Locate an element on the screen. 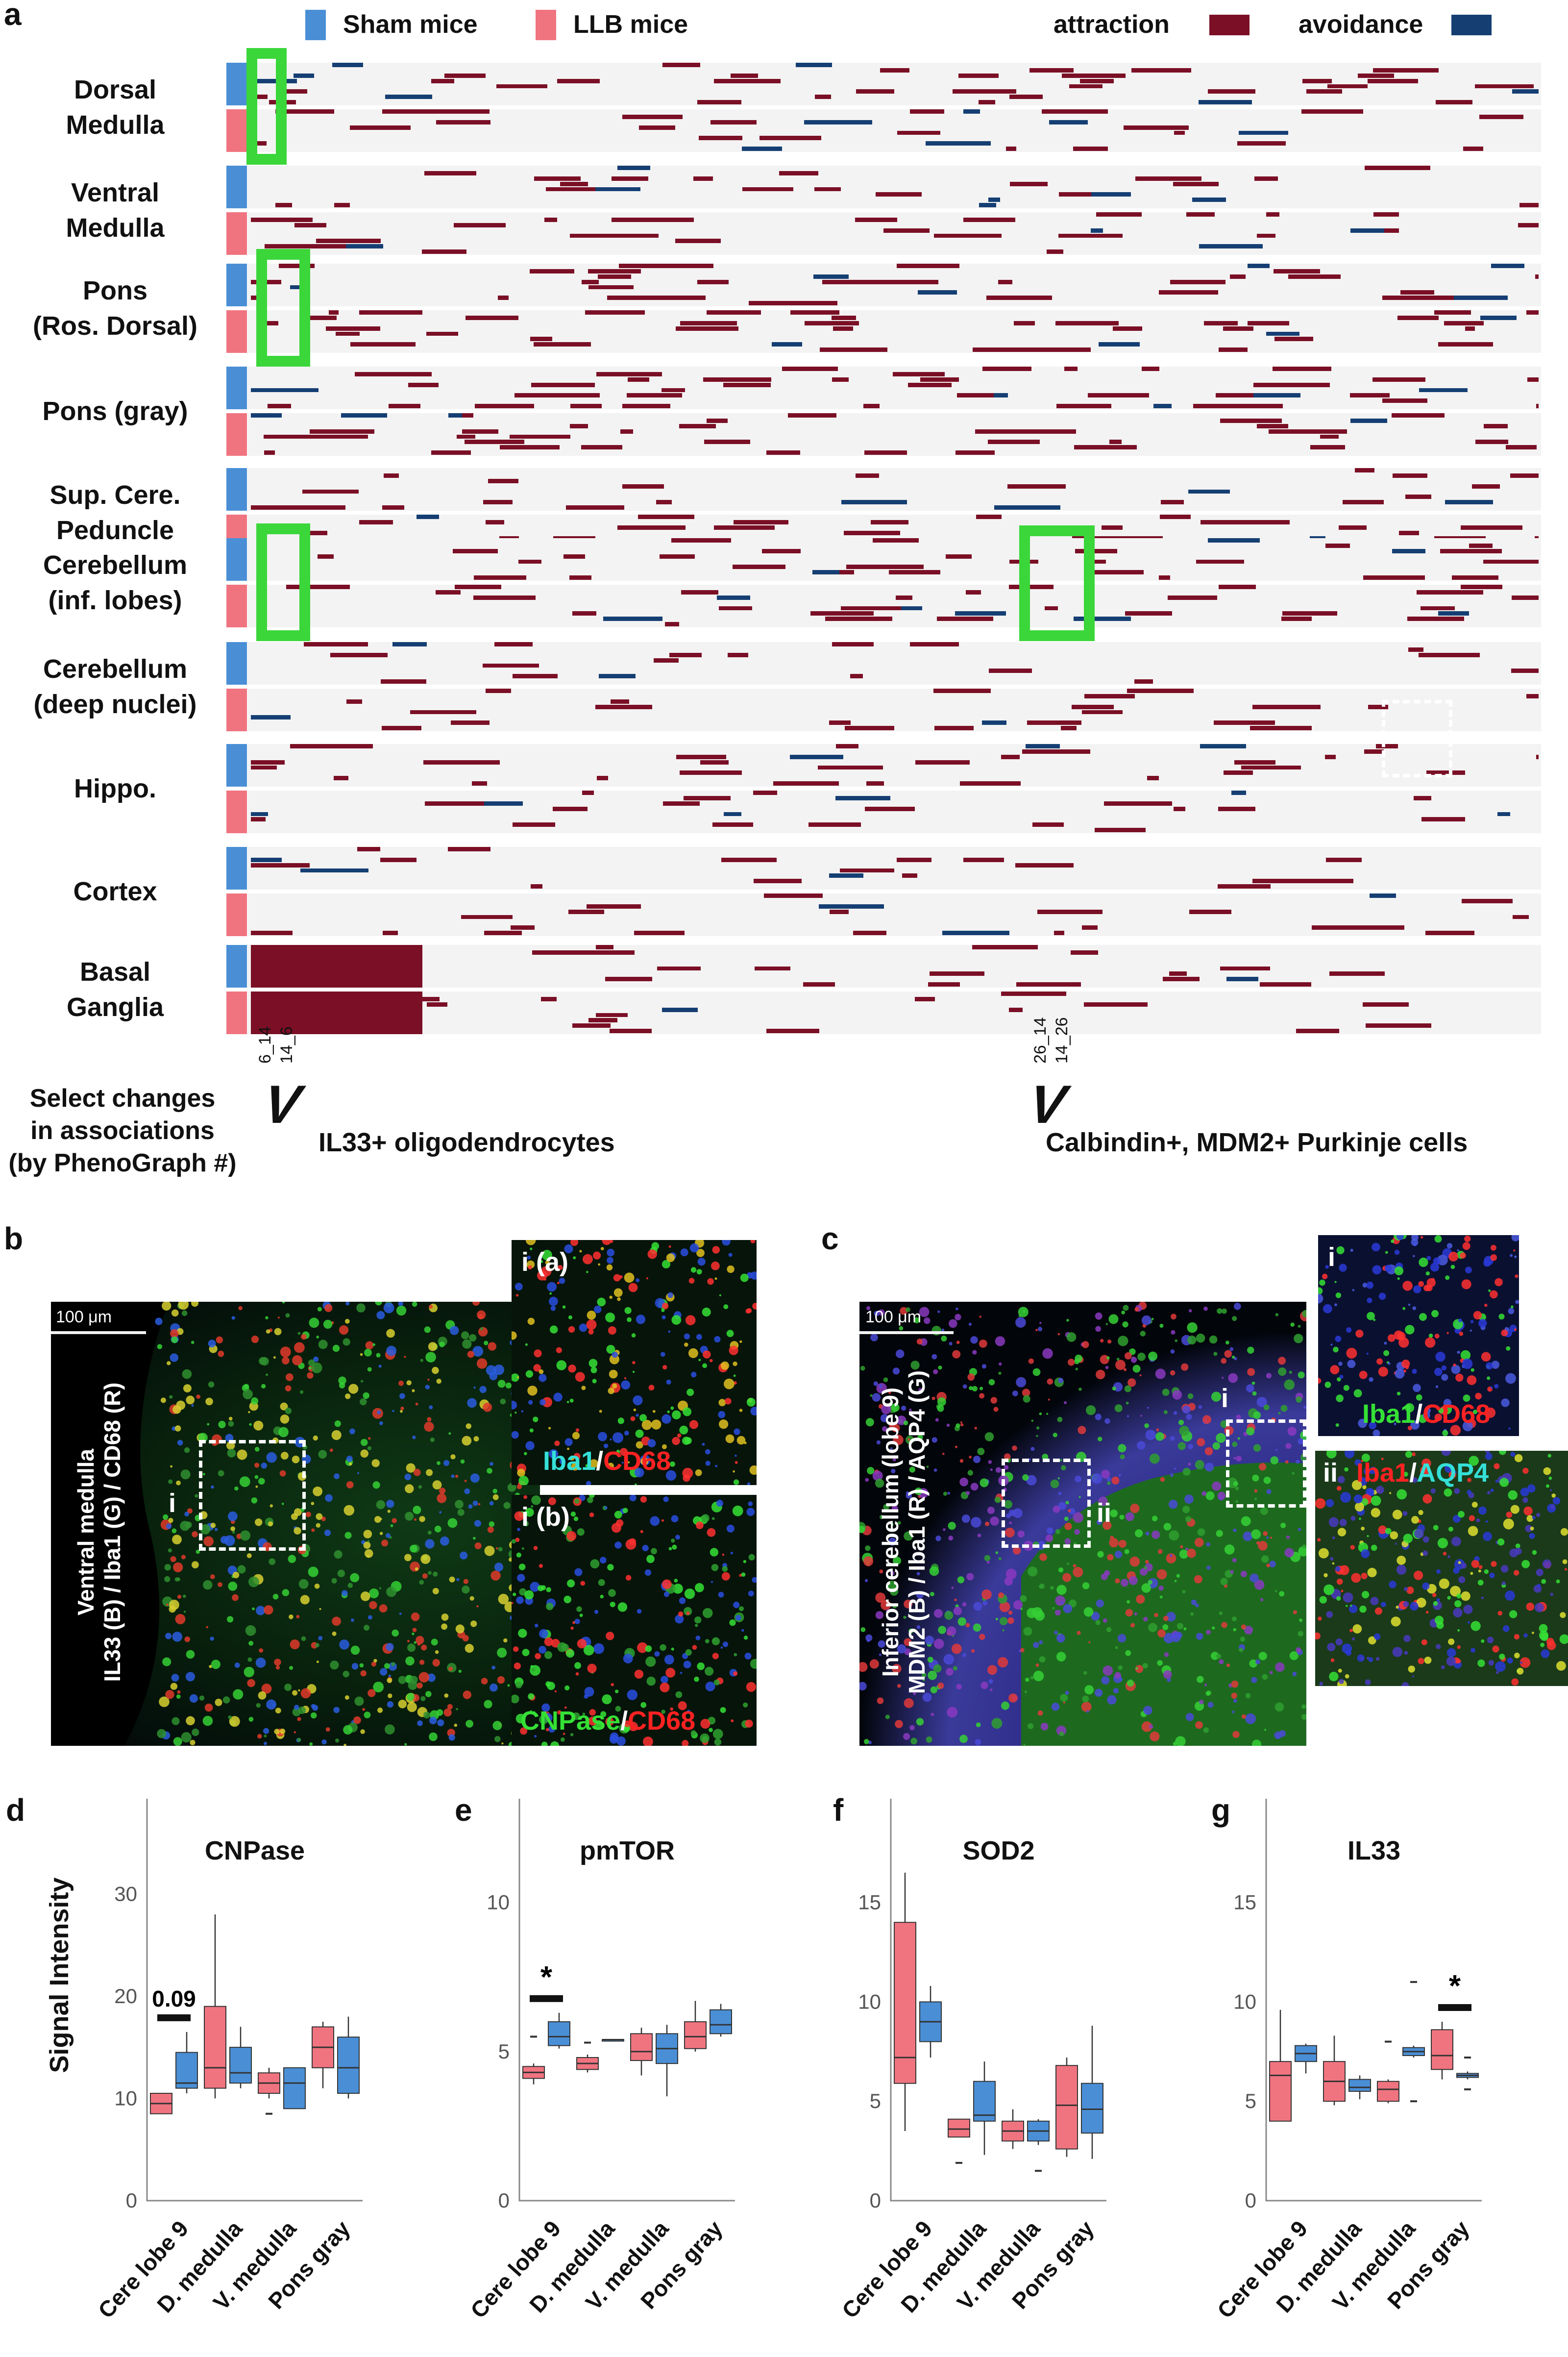 This screenshot has width=1568, height=2357. marker-iba1: Iba1 is located at coordinates (1383, 1473).